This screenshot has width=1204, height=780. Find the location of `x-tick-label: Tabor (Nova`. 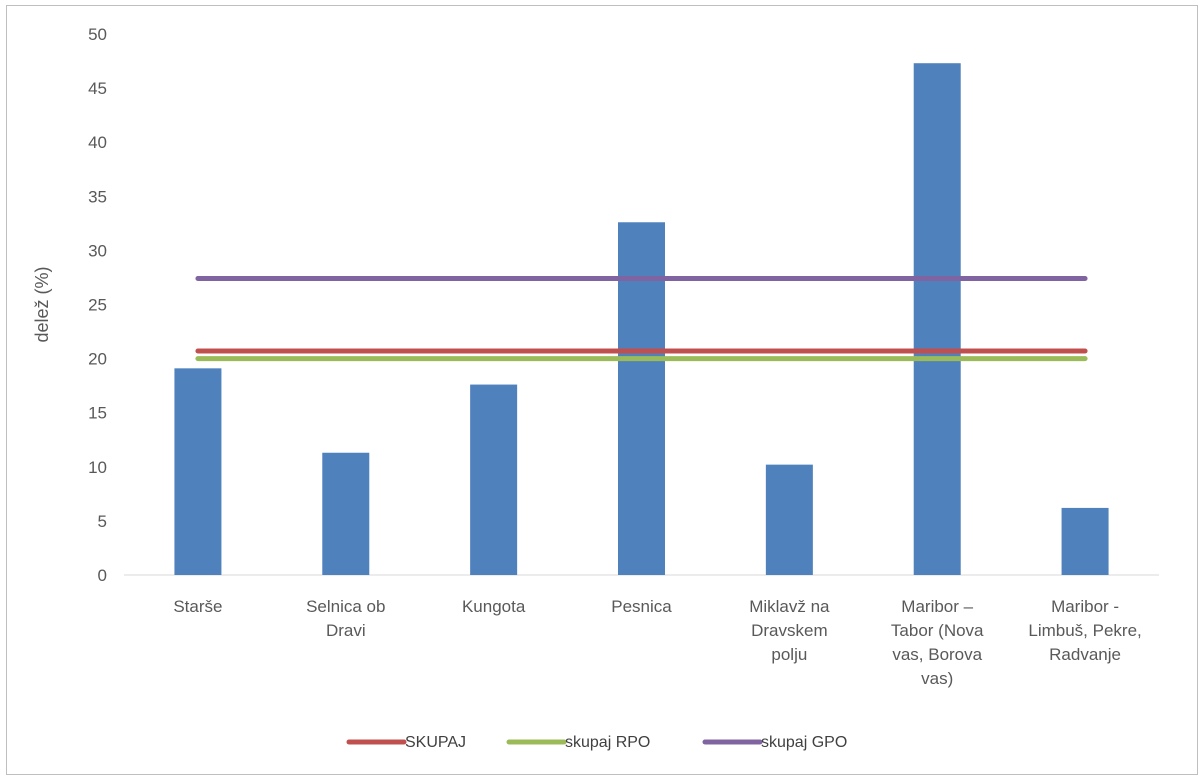

x-tick-label: Tabor (Nova is located at coordinates (937, 630).